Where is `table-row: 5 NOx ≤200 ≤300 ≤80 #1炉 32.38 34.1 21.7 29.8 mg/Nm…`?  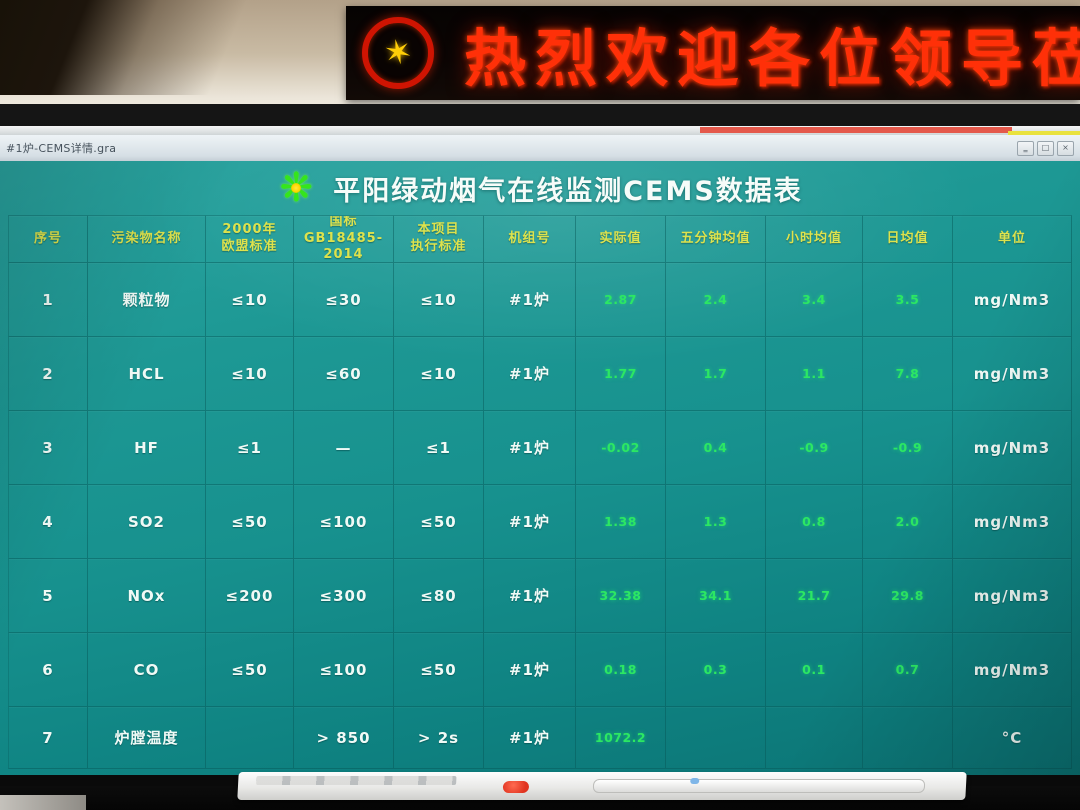
table-row: 5 NOx ≤200 ≤300 ≤80 #1炉 32.38 34.1 21.7 29.8 mg/Nm… is located at coordinates (540, 596).